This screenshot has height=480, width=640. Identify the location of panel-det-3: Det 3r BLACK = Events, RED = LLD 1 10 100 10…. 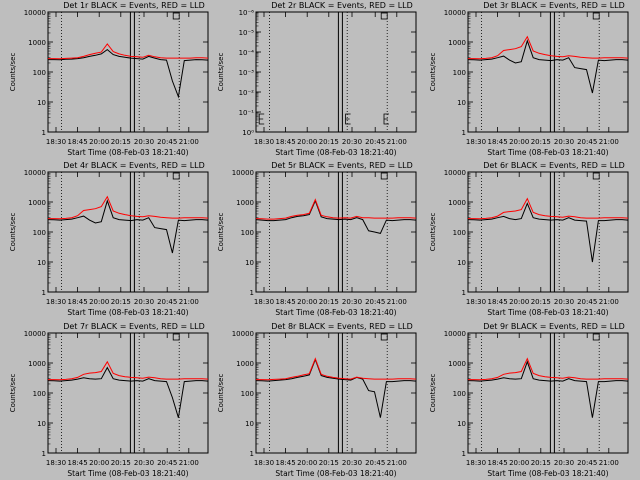
(529, 79).